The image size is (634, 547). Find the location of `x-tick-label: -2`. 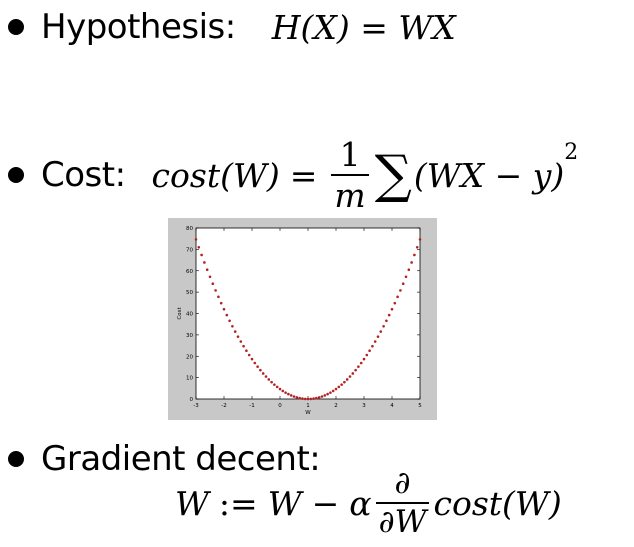

x-tick-label: -2 is located at coordinates (223, 406).